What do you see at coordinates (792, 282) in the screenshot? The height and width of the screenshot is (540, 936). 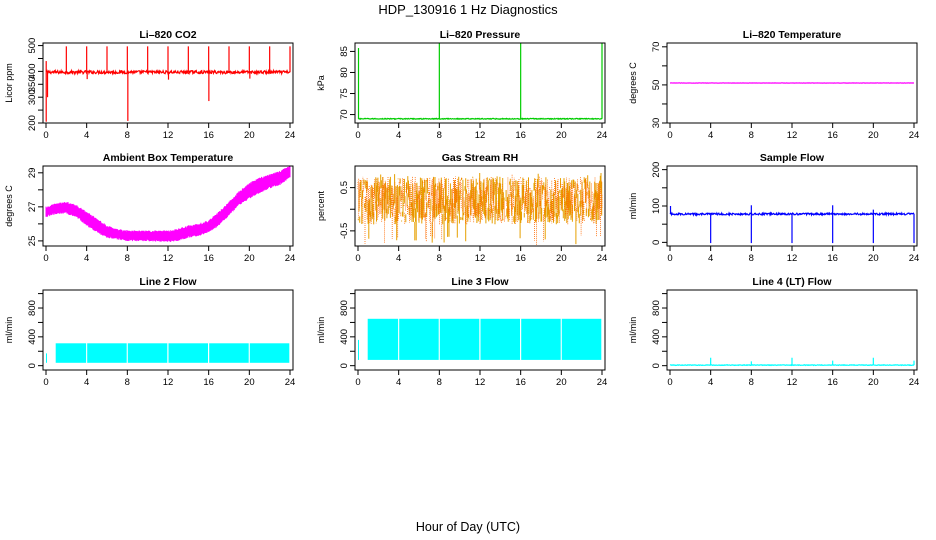 I see `panel-title: Line 4 (LT) Flow` at bounding box center [792, 282].